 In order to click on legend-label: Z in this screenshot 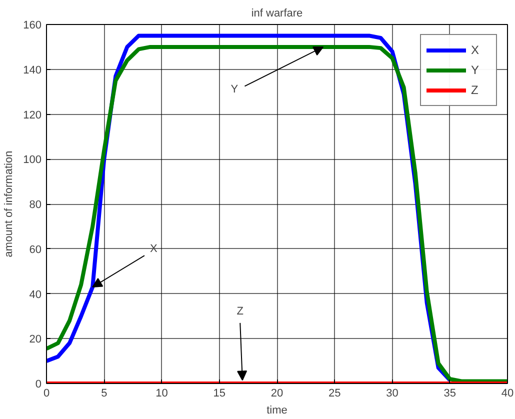, I will do `click(475, 90)`.